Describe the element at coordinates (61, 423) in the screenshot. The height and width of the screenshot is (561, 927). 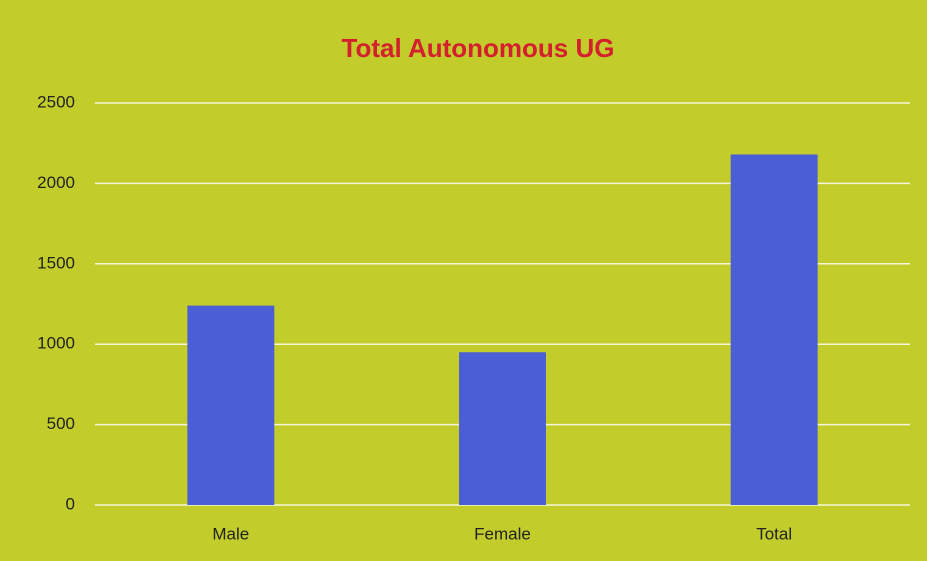
I see `y-tick-label: 500` at that location.